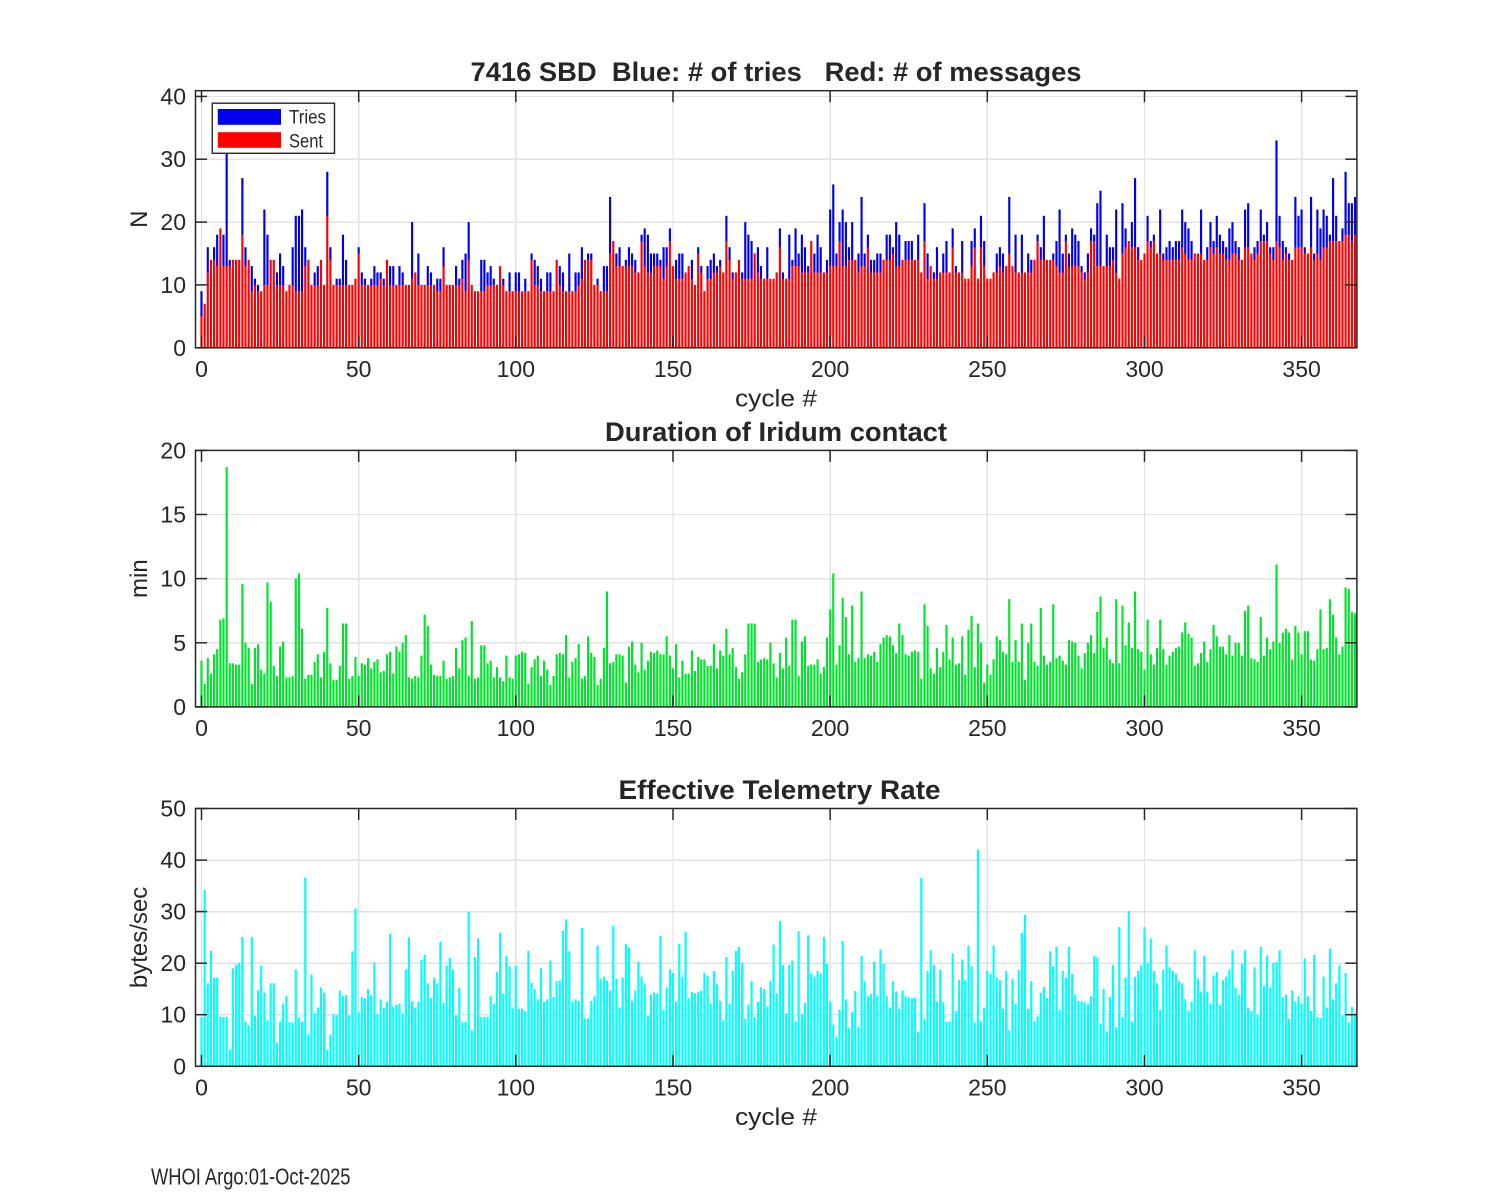  Describe the element at coordinates (139, 219) in the screenshot. I see `svg-text: N` at that location.